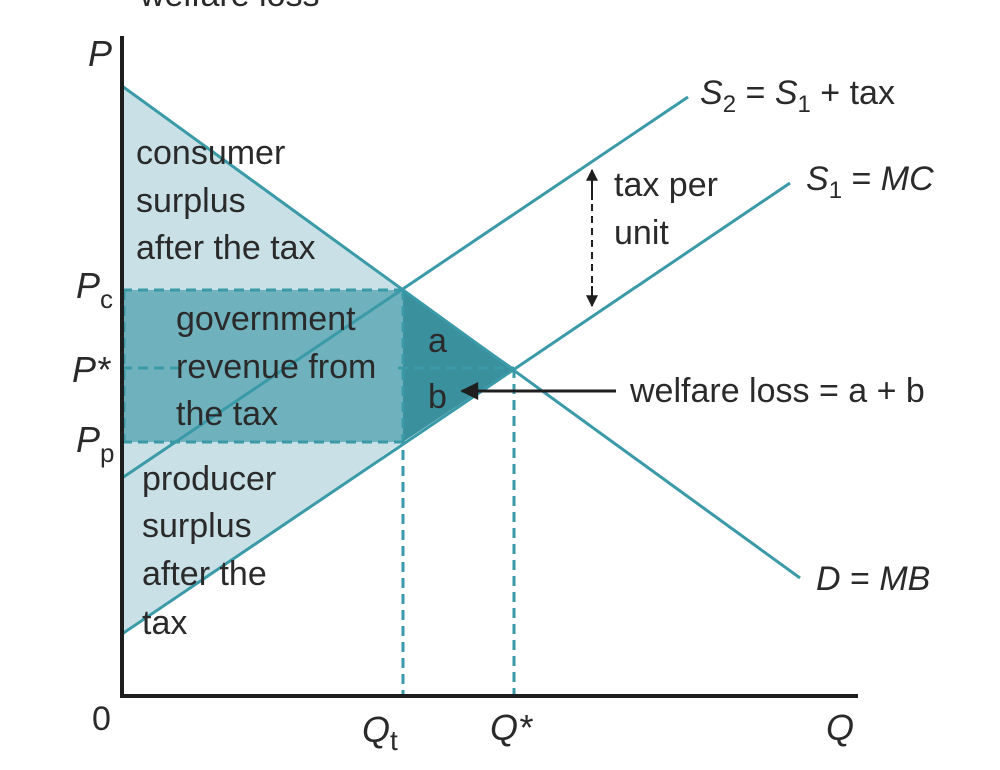 The width and height of the screenshot is (1000, 770). What do you see at coordinates (437, 397) in the screenshot?
I see `area-b-label: b` at bounding box center [437, 397].